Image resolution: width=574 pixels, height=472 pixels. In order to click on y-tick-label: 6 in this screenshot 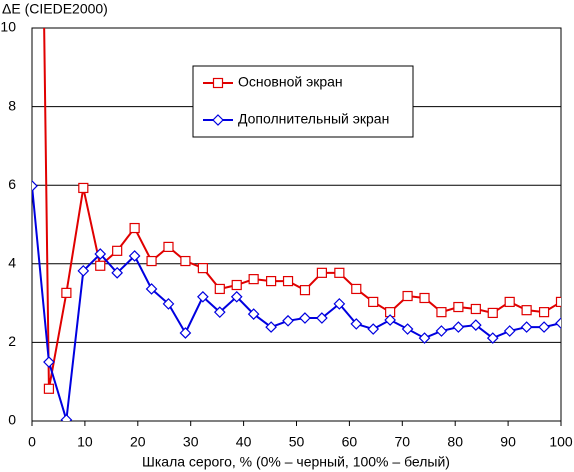, I will do `click(12, 184)`.